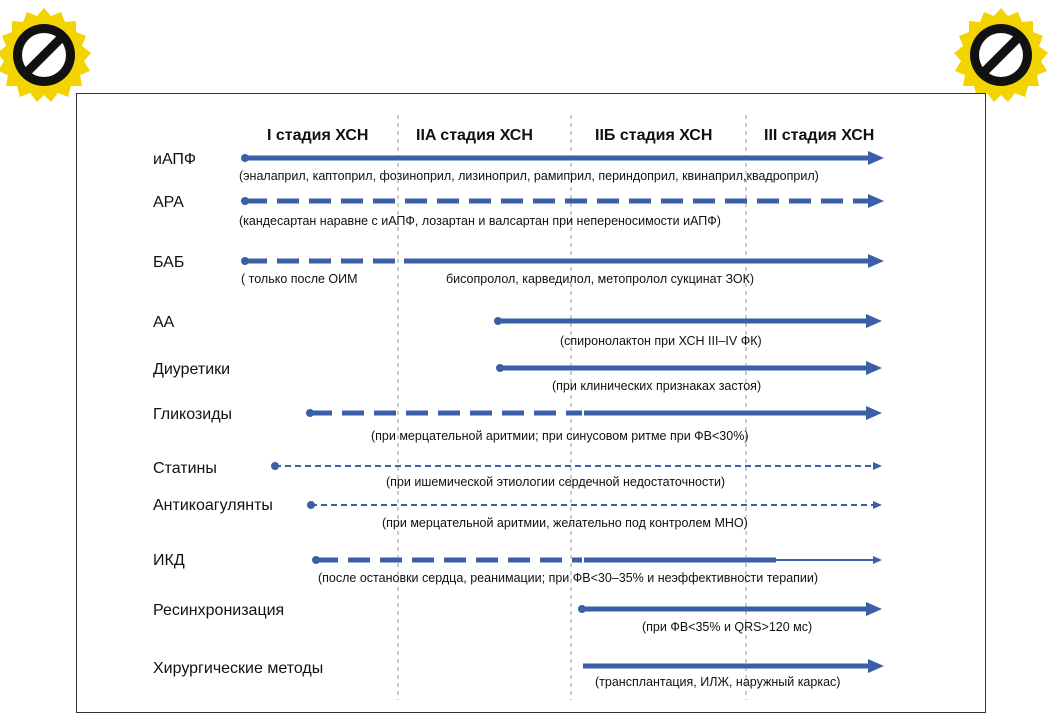 Image resolution: width=1056 pixels, height=713 pixels. Describe the element at coordinates (474, 135) in the screenshot. I see `stage-header: IIA стадия ХСН` at that location.